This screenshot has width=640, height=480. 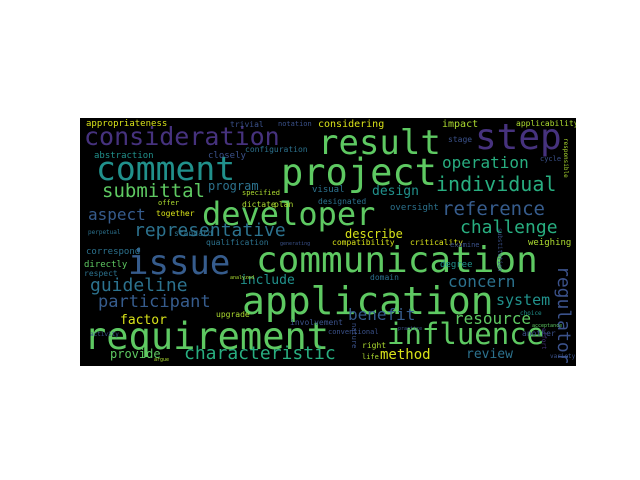 I want to click on word-developer: developer, so click(x=289, y=214).